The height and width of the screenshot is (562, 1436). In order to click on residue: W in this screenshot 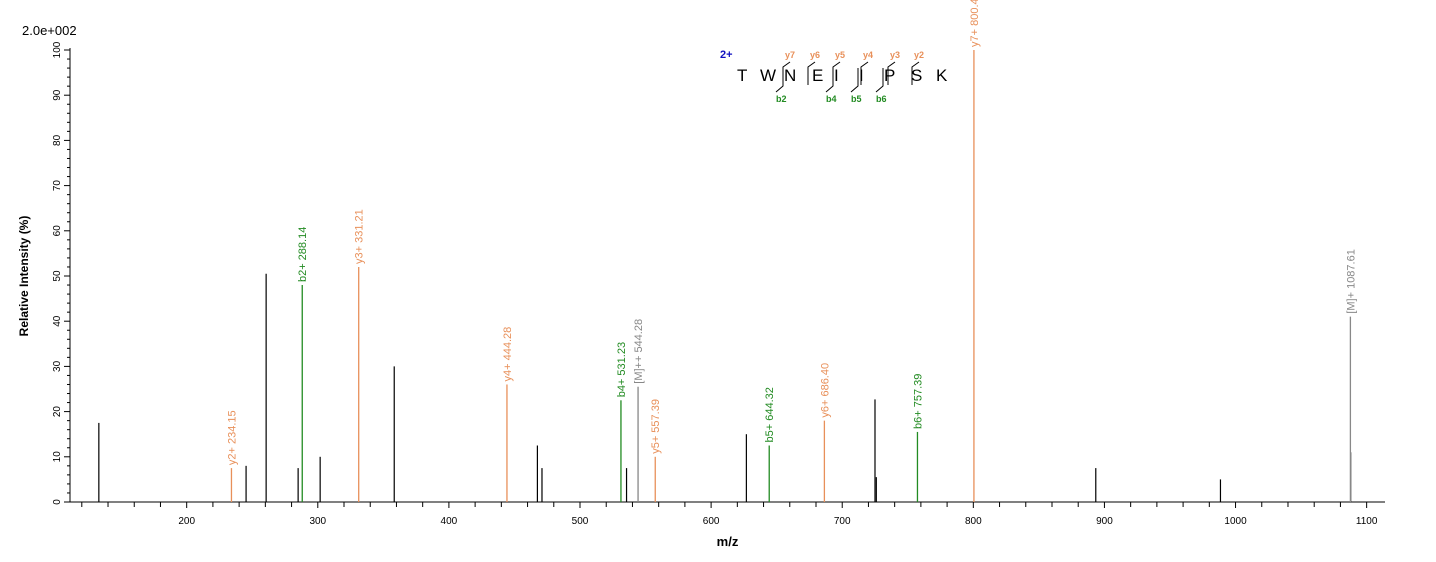, I will do `click(768, 75)`.